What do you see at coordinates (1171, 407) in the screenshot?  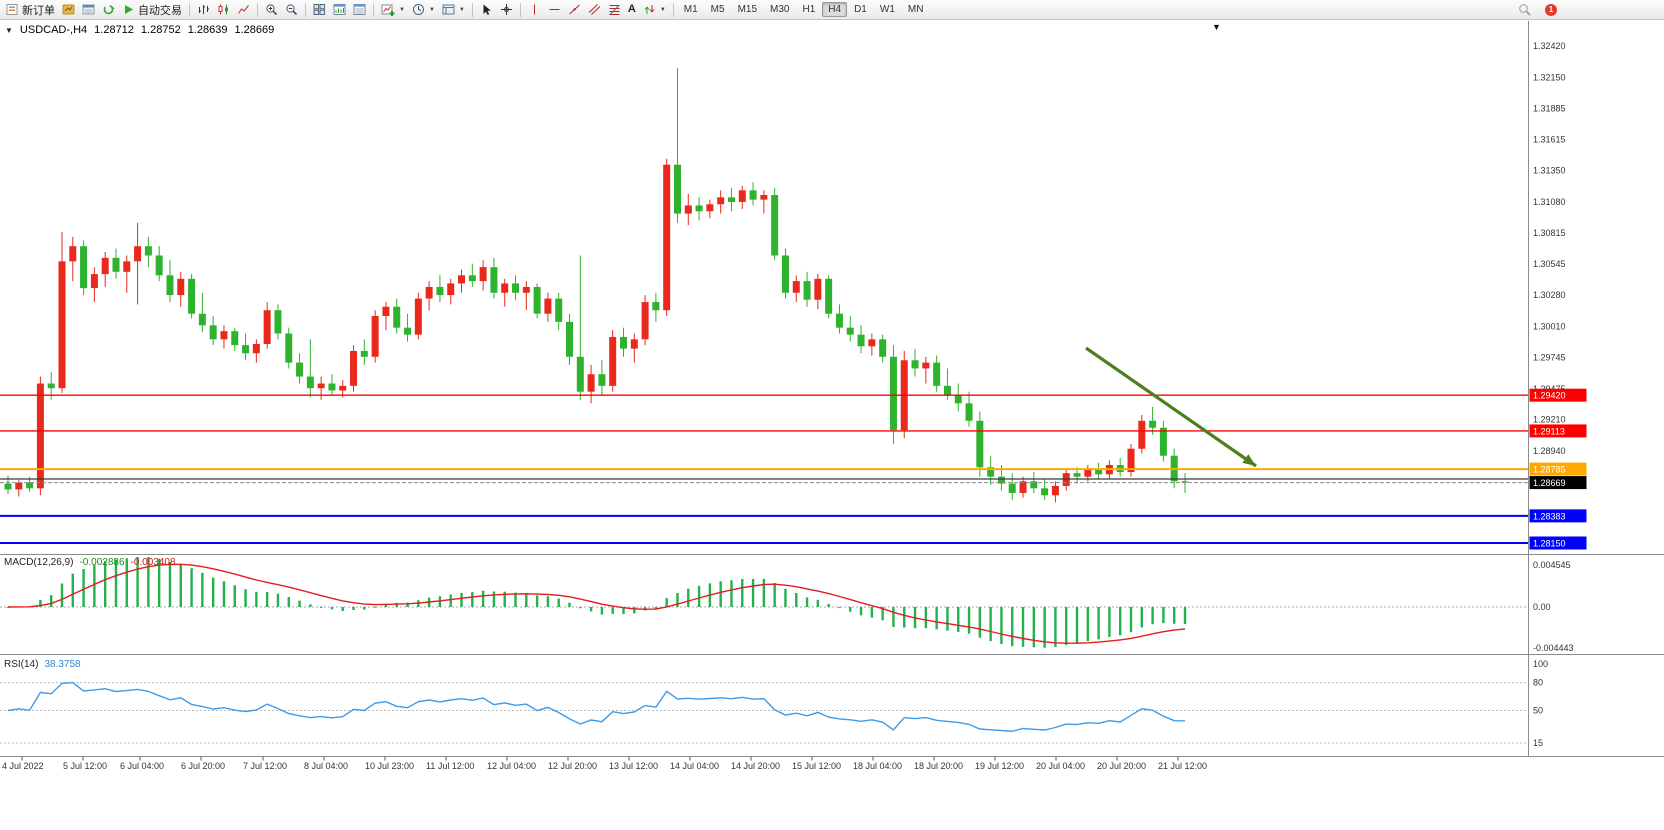 I see `trend-arrow` at bounding box center [1171, 407].